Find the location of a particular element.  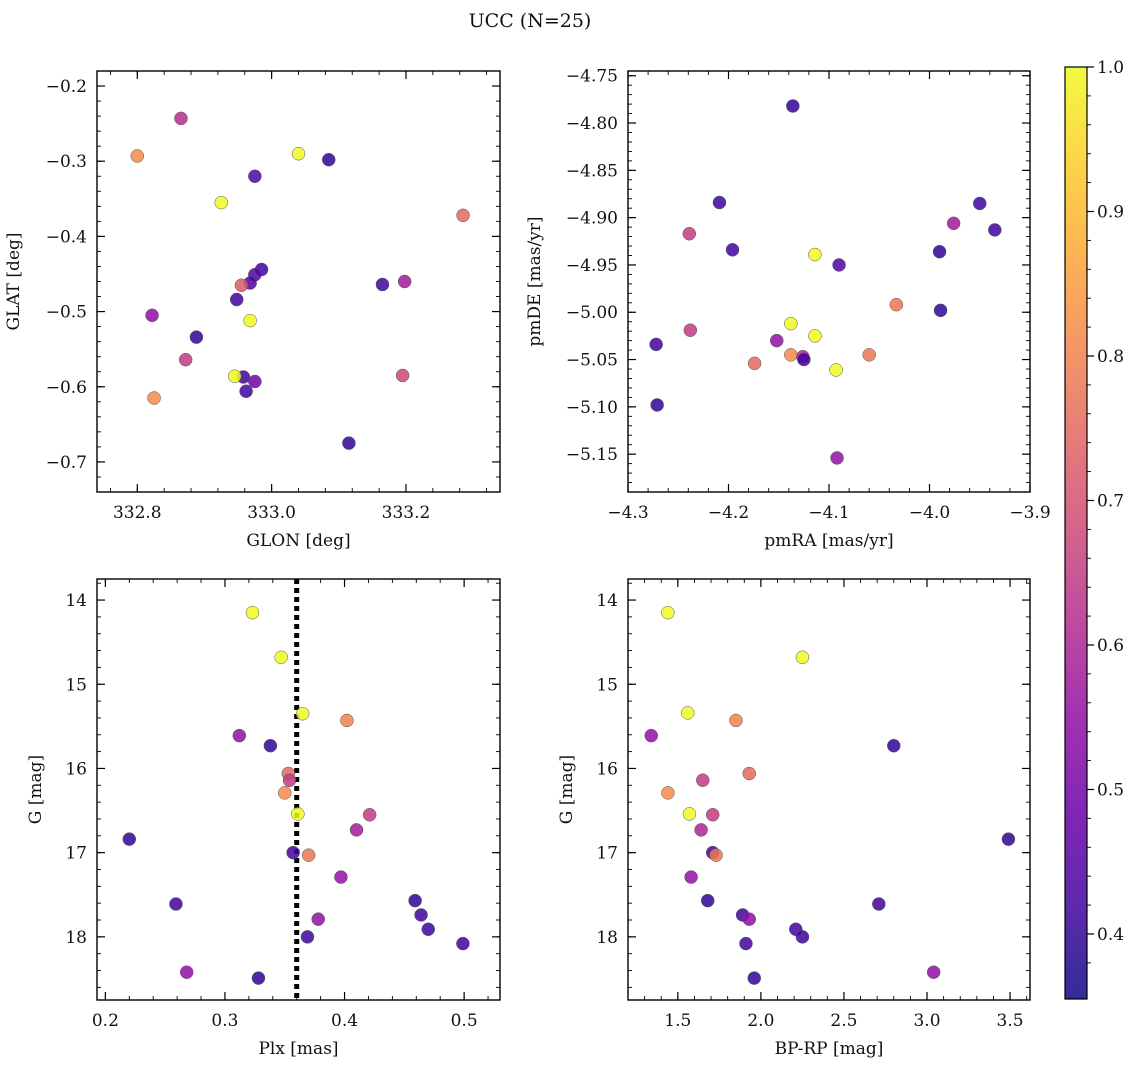

y-tick-label: −5.10 is located at coordinates (592, 408).